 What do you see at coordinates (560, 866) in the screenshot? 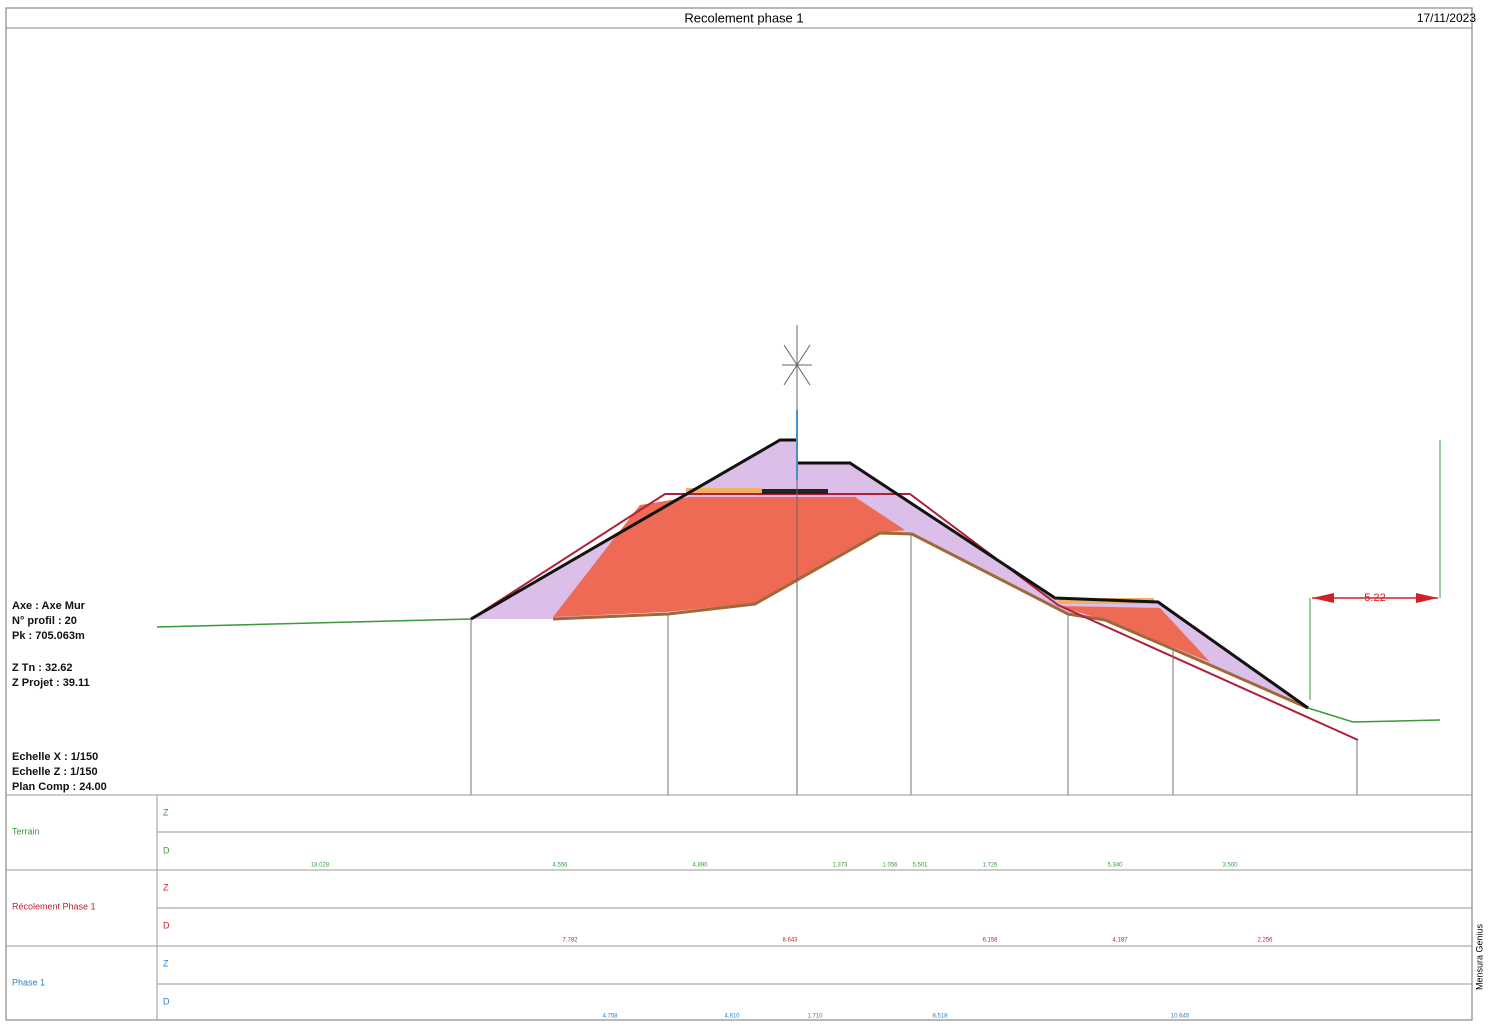
I see `distance: 4.556` at bounding box center [560, 866].